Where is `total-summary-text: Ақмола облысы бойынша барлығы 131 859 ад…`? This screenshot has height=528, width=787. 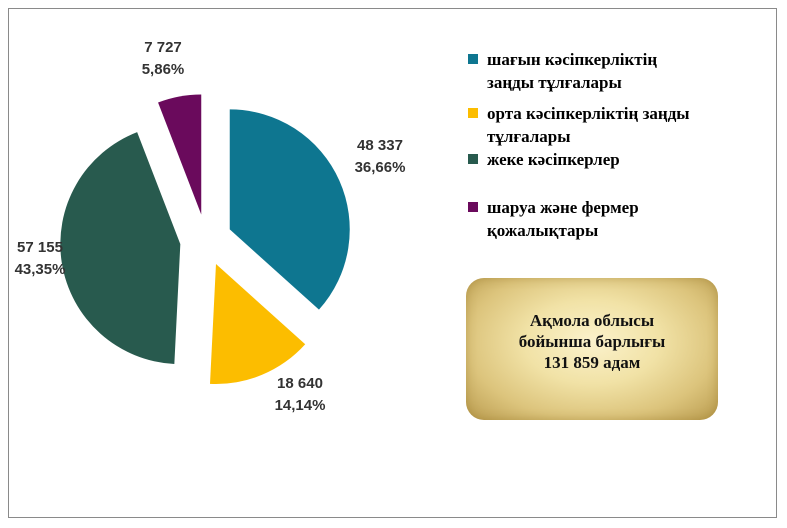 total-summary-text: Ақмола облысы бойынша барлығы 131 859 ад… is located at coordinates (592, 341).